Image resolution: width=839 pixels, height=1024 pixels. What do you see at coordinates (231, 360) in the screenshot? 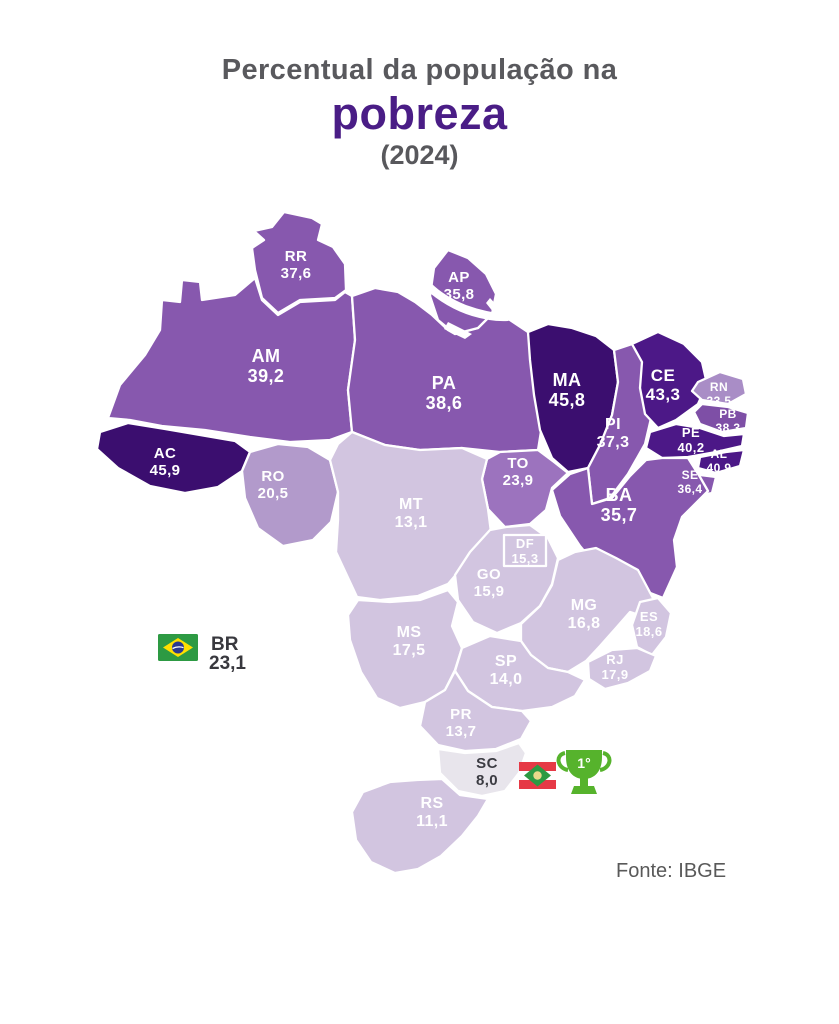
I see `state-shape-AM` at bounding box center [231, 360].